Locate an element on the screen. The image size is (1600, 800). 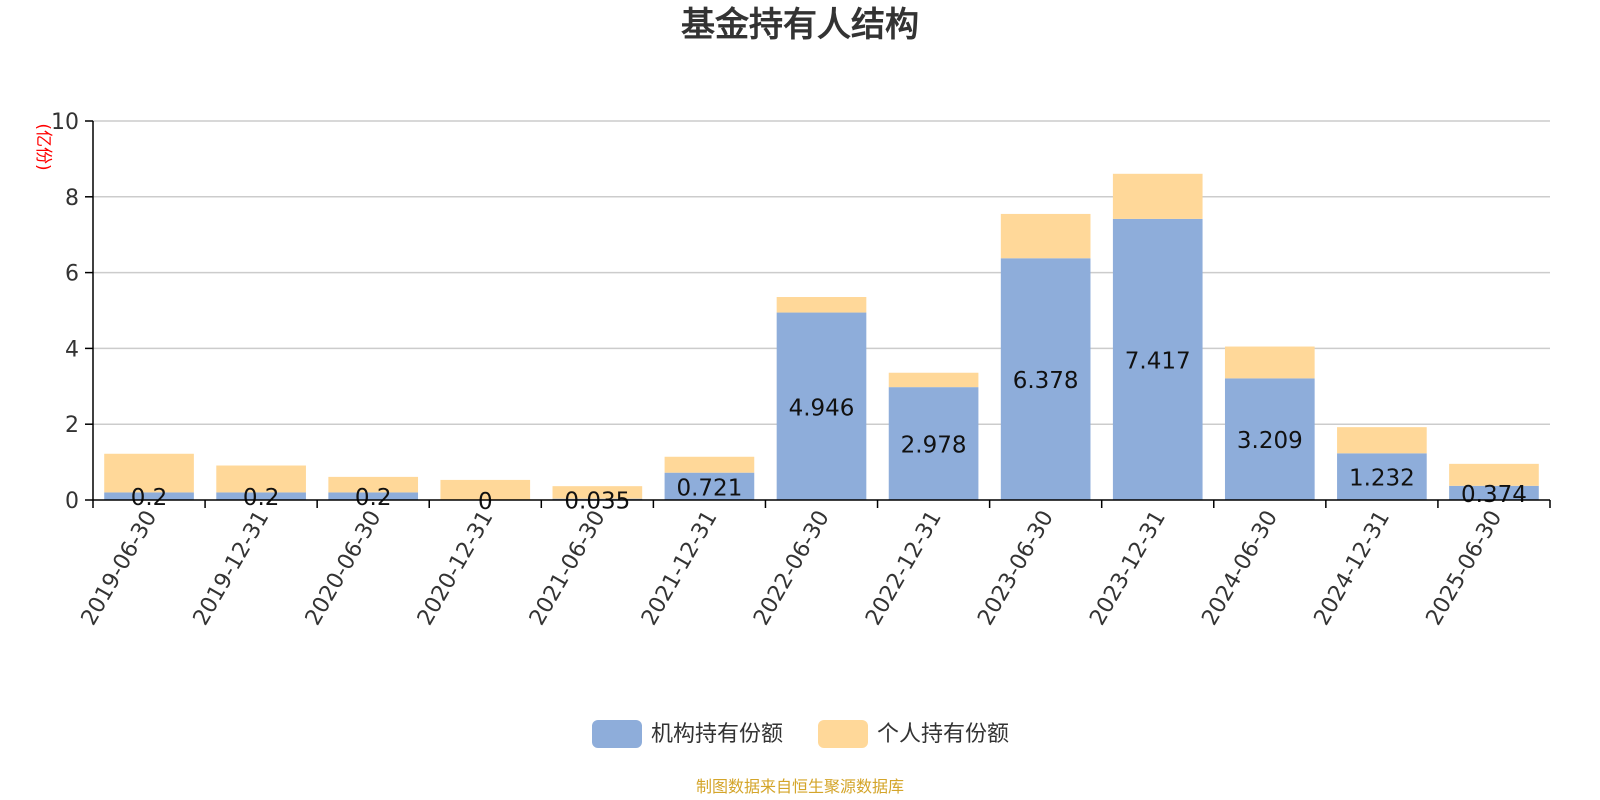
data-label: 3.209 is located at coordinates (1270, 441).